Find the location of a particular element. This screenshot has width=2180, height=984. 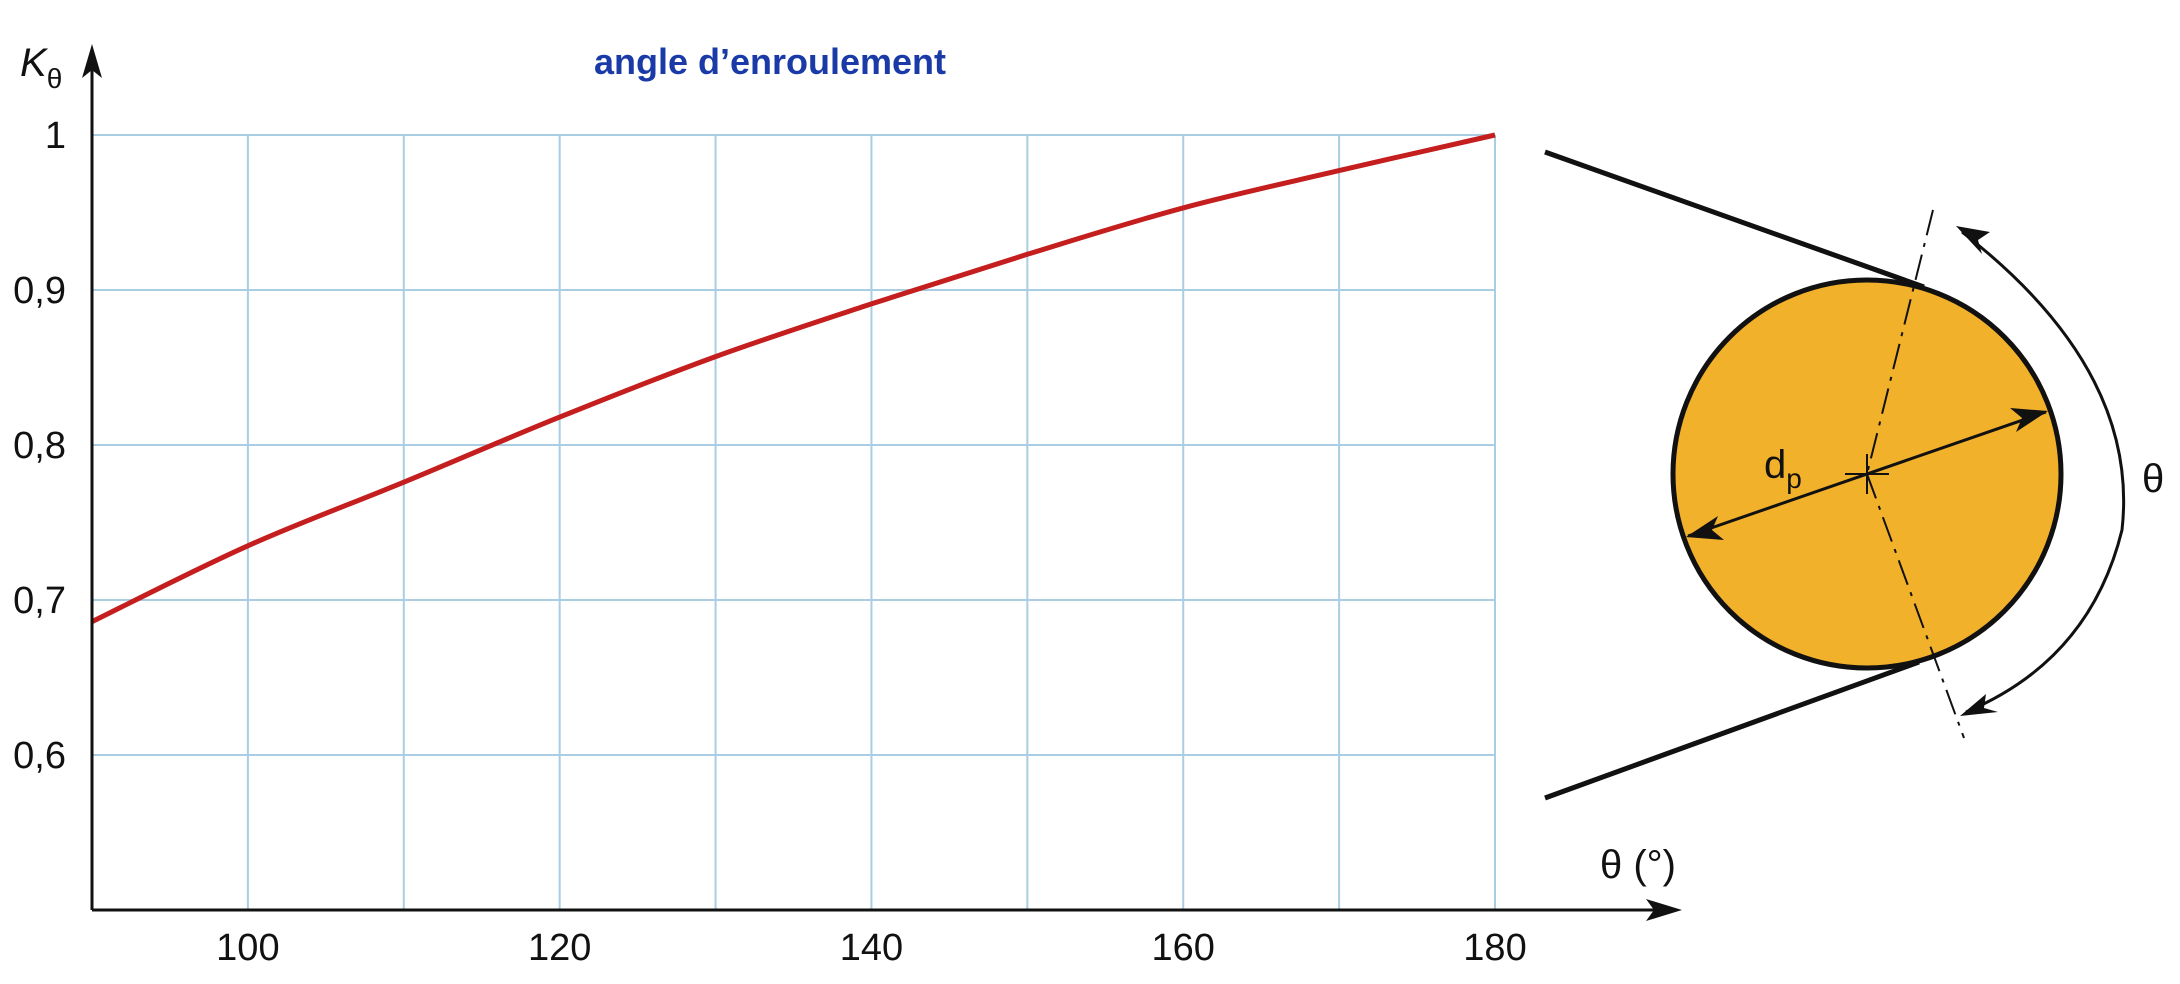

x-tick-label-140: 140 is located at coordinates (871, 948).